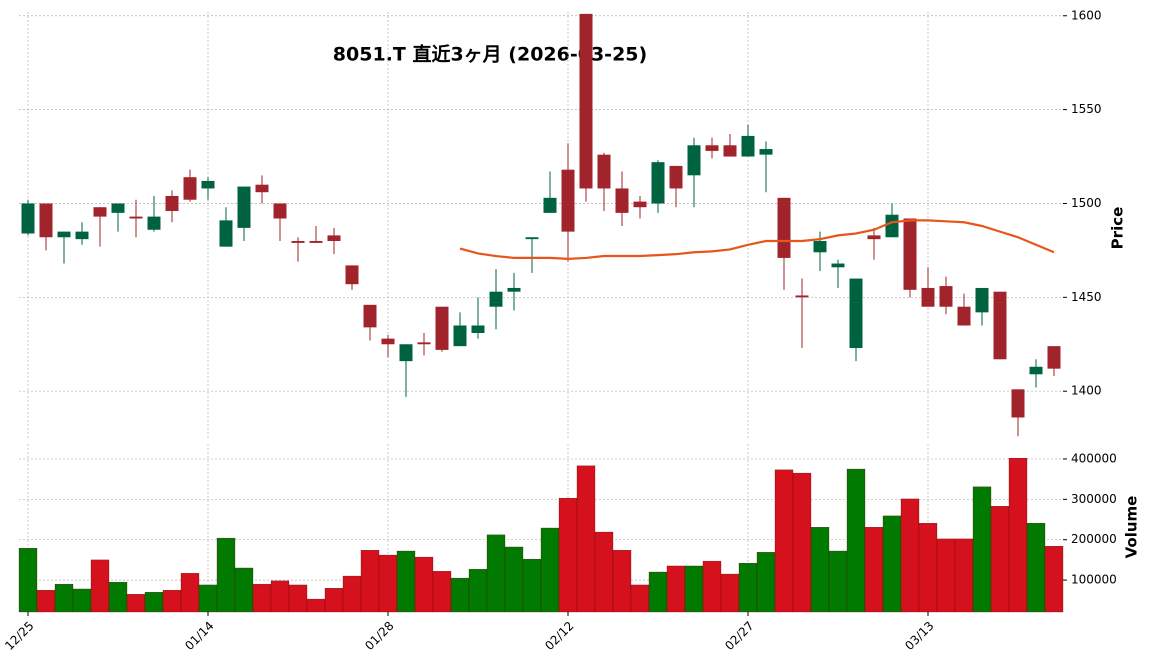 The width and height of the screenshot is (1152, 670). Describe the element at coordinates (1086, 203) in the screenshot. I see `y-tick-label: 1500` at that location.